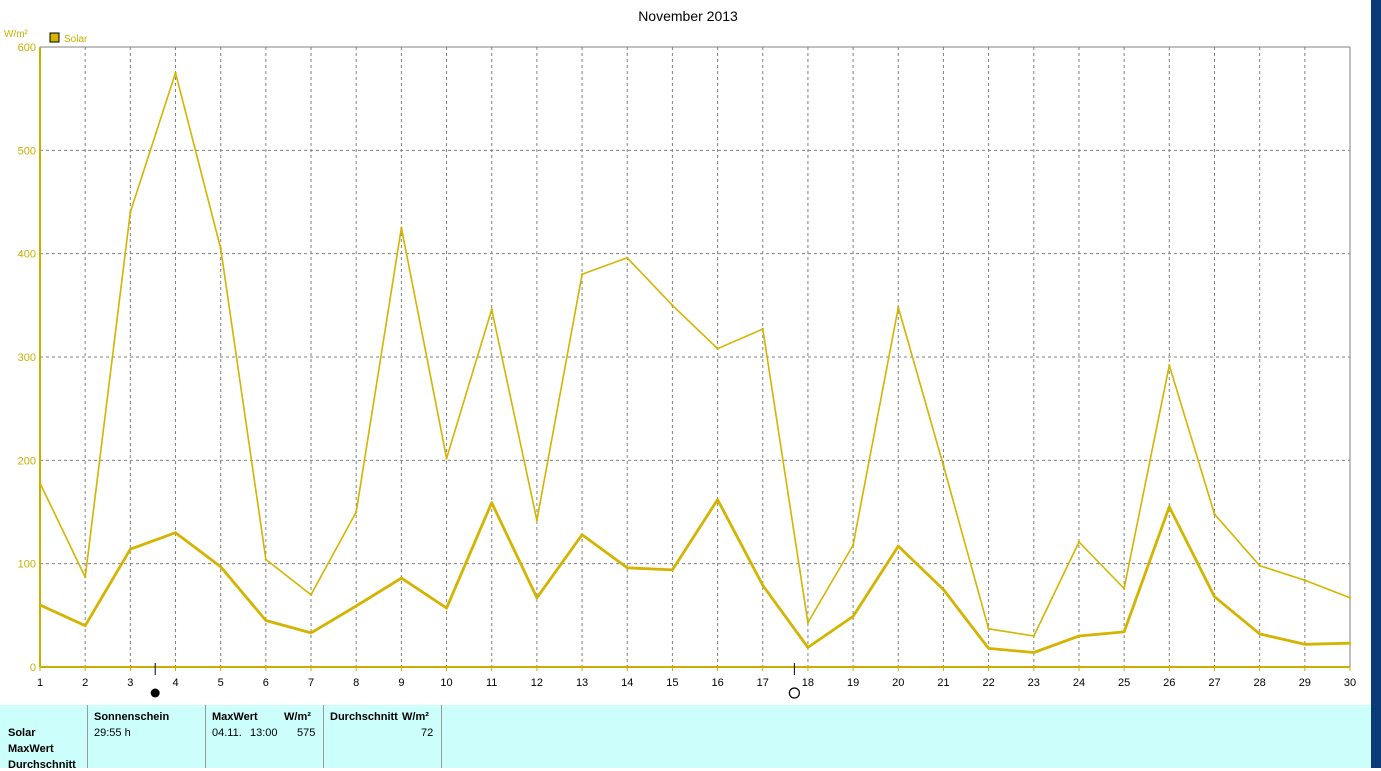  What do you see at coordinates (1169, 683) in the screenshot?
I see `x-tick-label: 26` at bounding box center [1169, 683].